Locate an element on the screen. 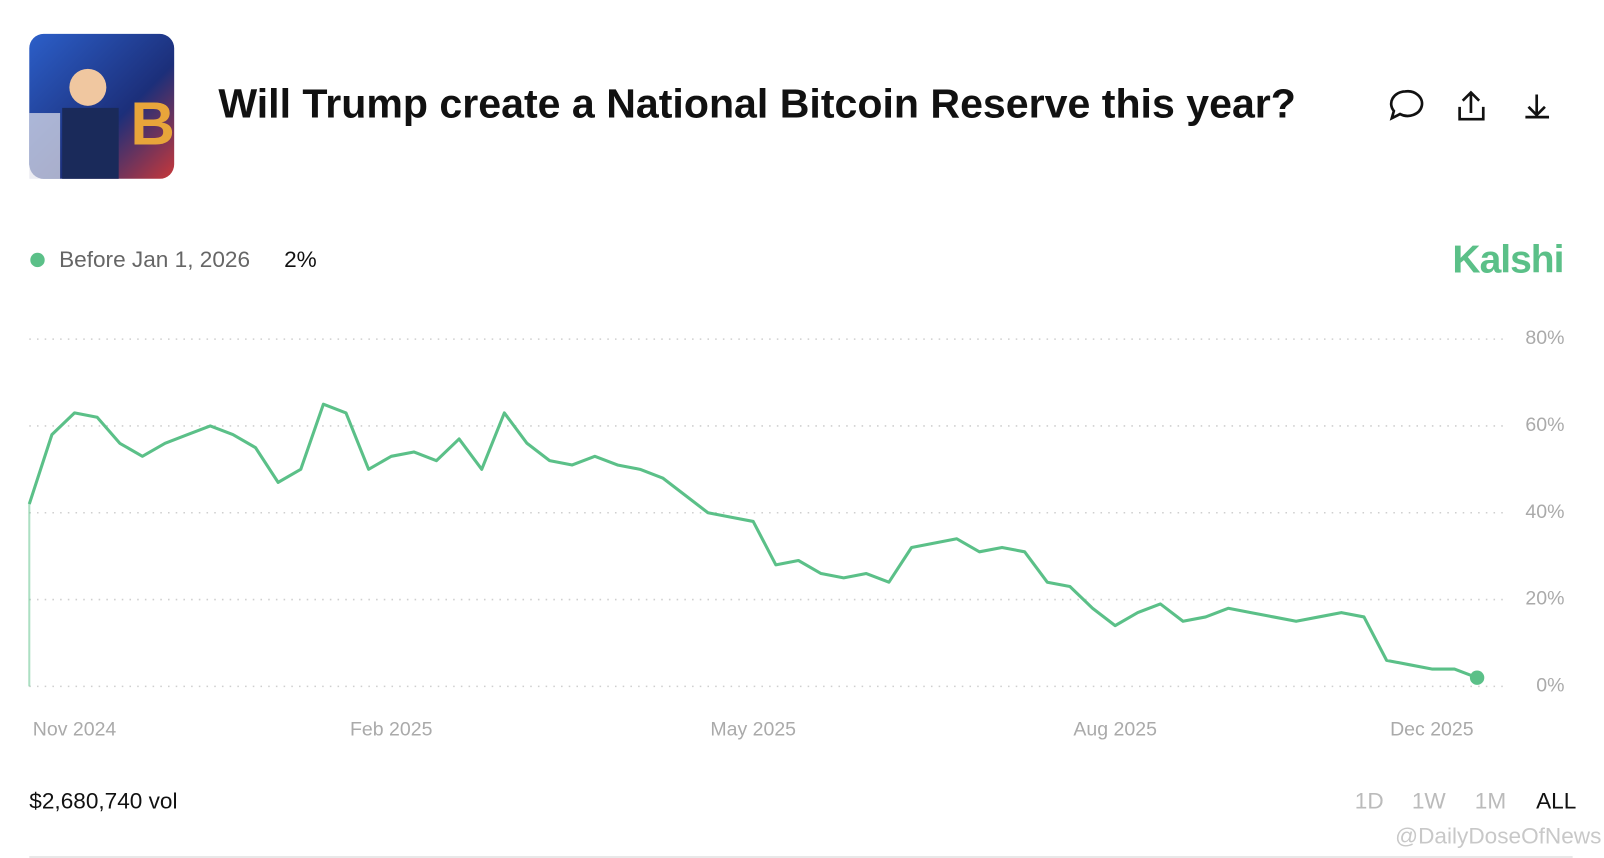 This screenshot has height=858, width=1604. x-tick-label: May 2025 is located at coordinates (753, 730).